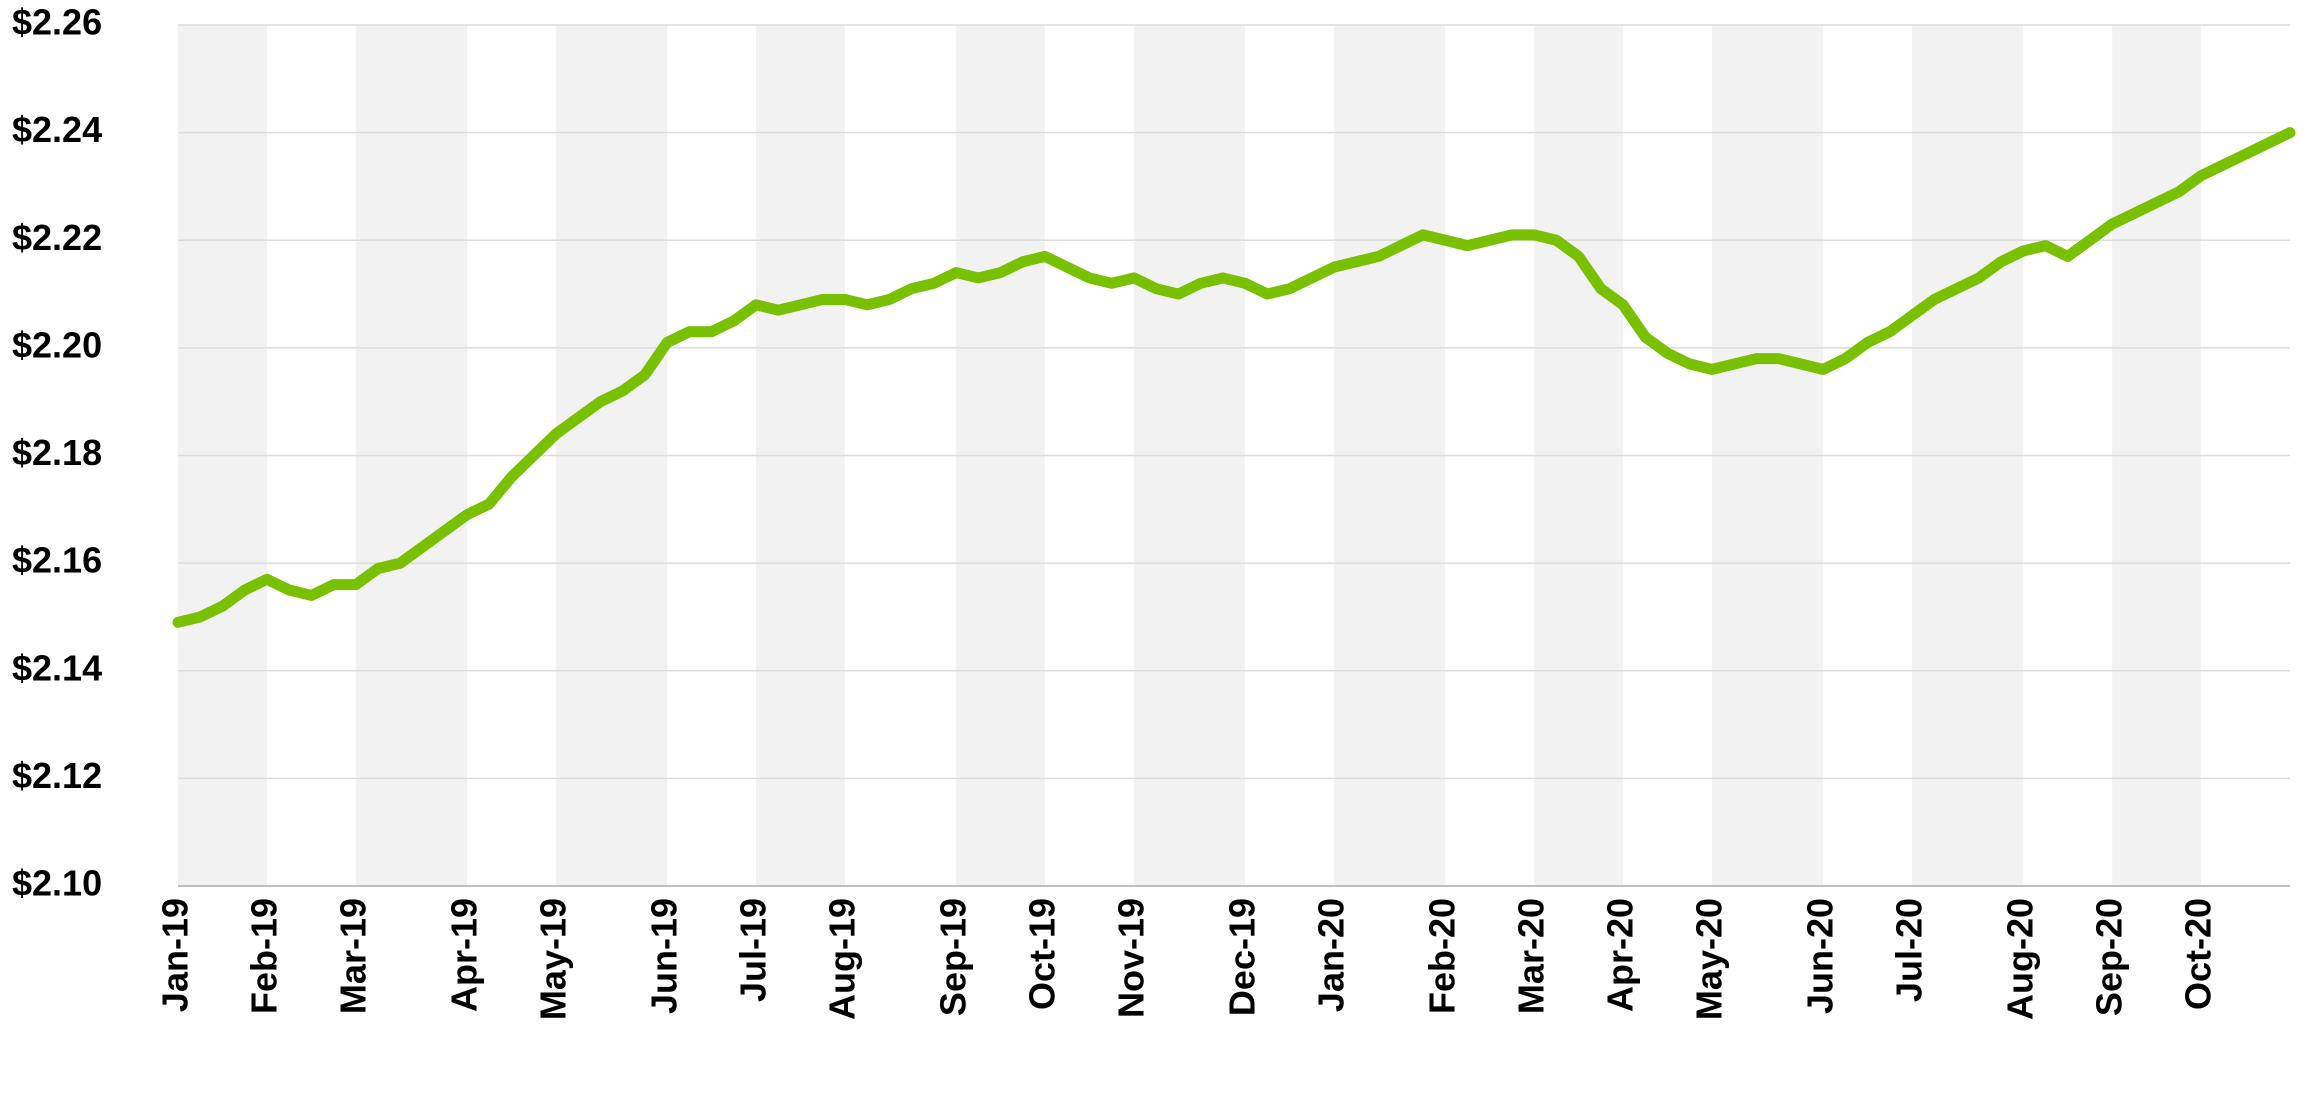 The width and height of the screenshot is (2313, 1104). I want to click on x-tick-label: Dec-19, so click(1242, 957).